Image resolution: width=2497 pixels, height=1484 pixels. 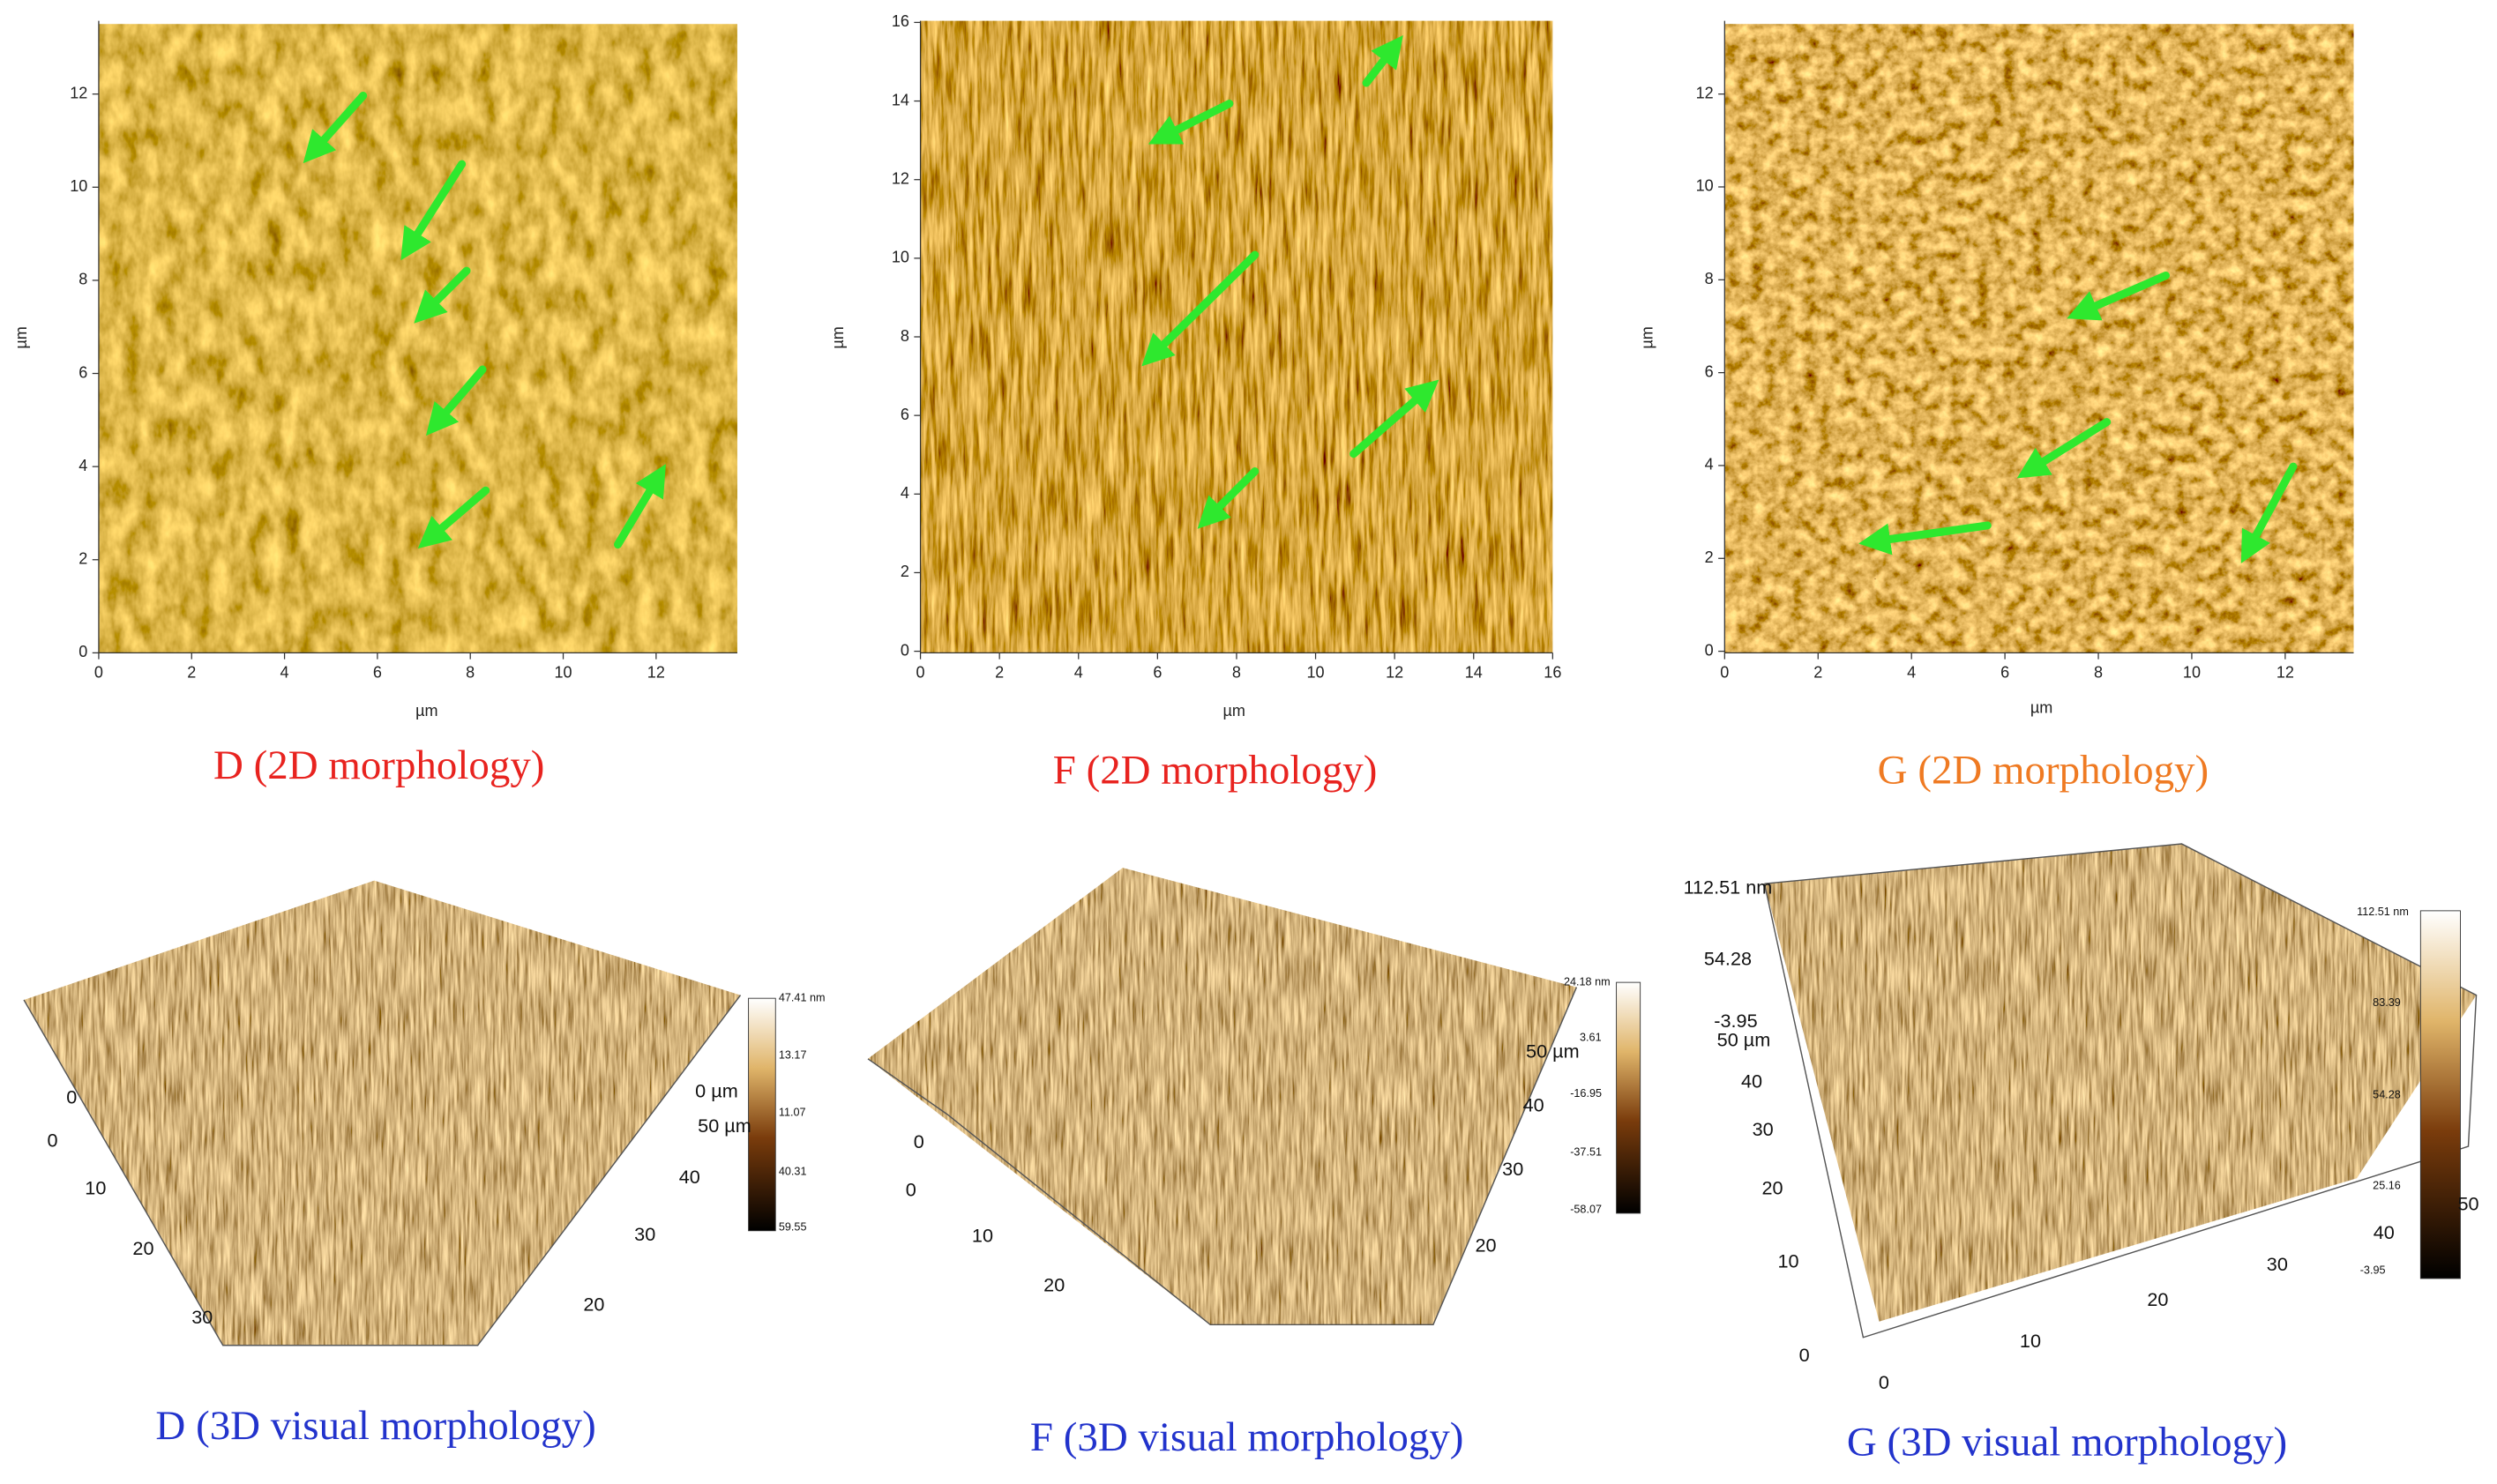 I want to click on x-tick-label: 10, so click(x=564, y=673).